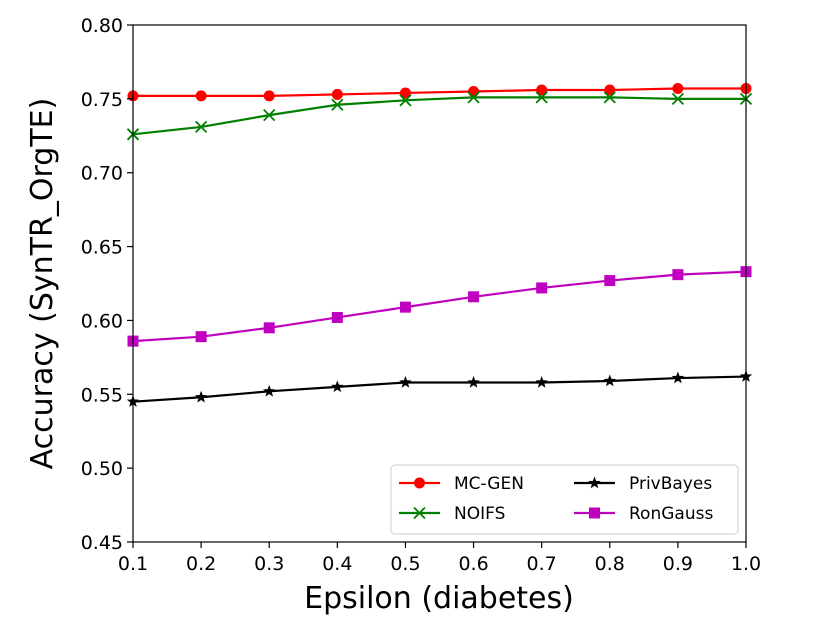 The image size is (830, 623). I want to click on series-line-privbayes, so click(439, 389).